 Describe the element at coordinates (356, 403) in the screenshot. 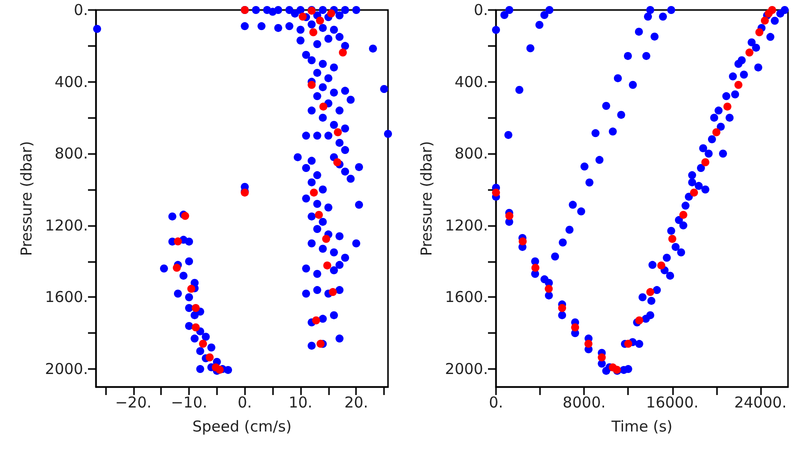

I see `x-tick-label: 20.` at that location.